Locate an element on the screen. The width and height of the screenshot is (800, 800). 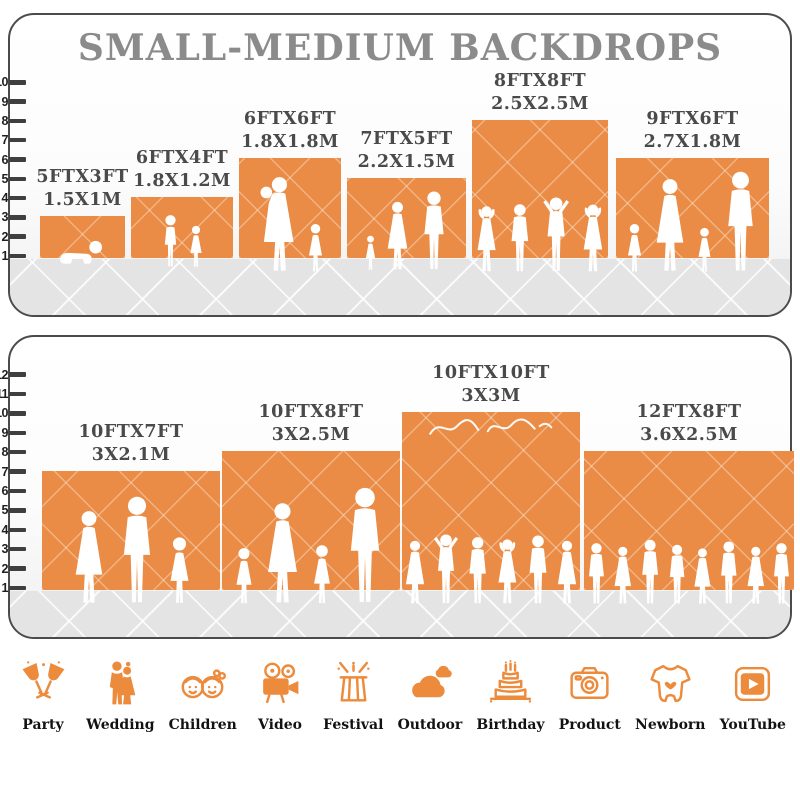
backdrop-rect-6ftx6ft: 6FTX6FT 1.8X1.8M is located at coordinates (290, 190).